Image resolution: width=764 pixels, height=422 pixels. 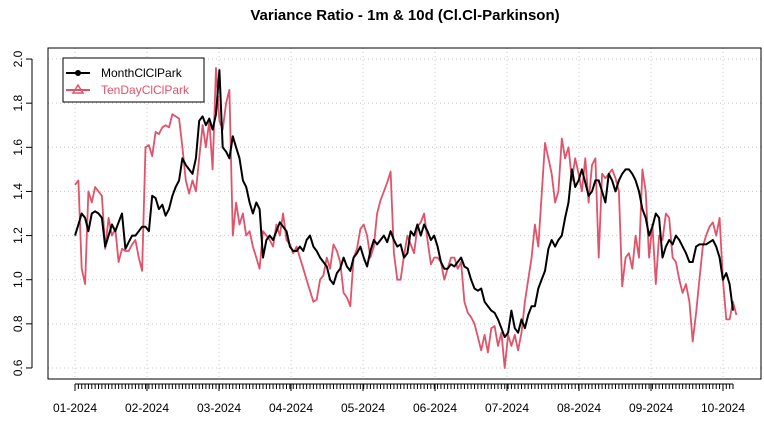 I want to click on x-tick-label: 06-2024, so click(x=435, y=408).